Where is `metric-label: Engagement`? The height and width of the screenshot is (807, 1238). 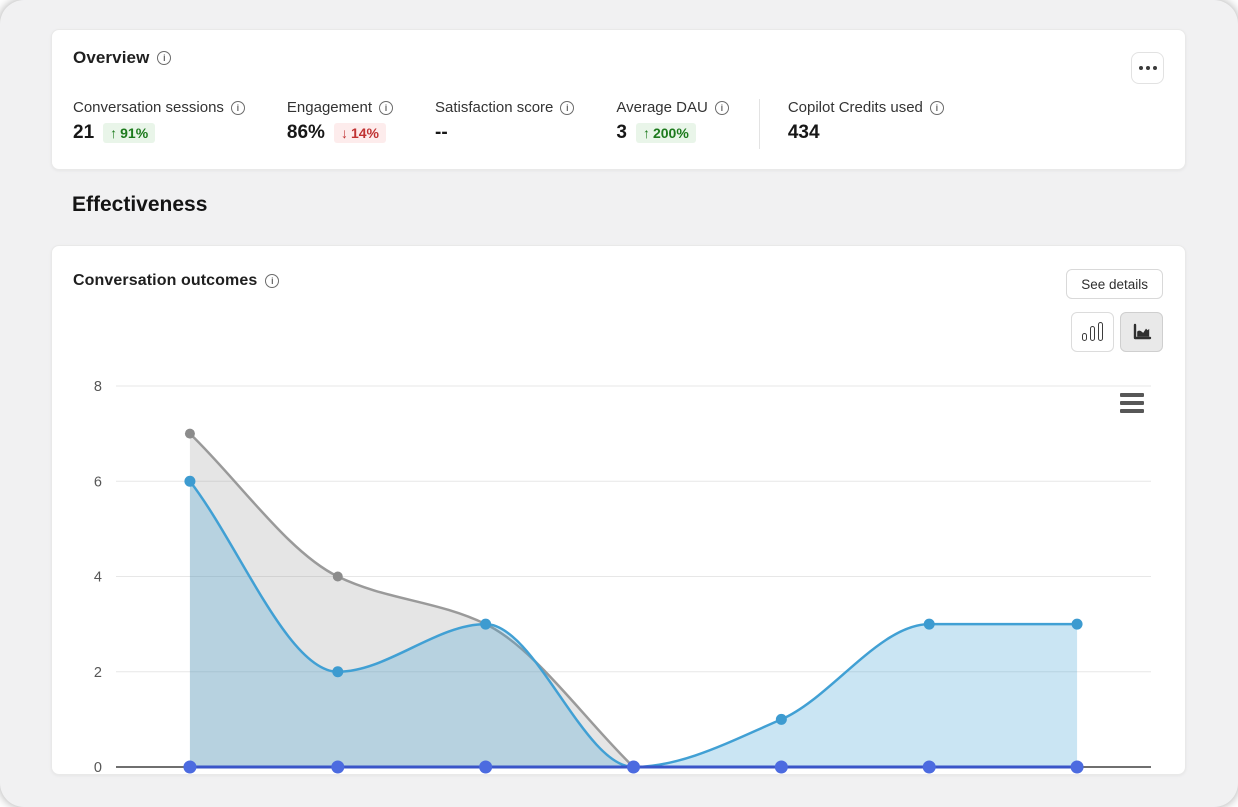
metric-label: Engagement is located at coordinates (329, 107).